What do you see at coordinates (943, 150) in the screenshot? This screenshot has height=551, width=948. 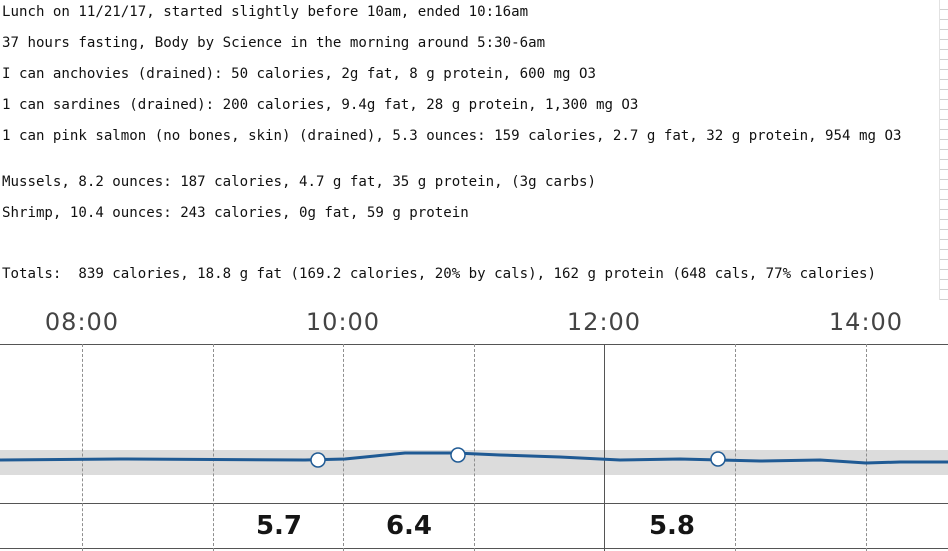 I see `side-ruler` at bounding box center [943, 150].